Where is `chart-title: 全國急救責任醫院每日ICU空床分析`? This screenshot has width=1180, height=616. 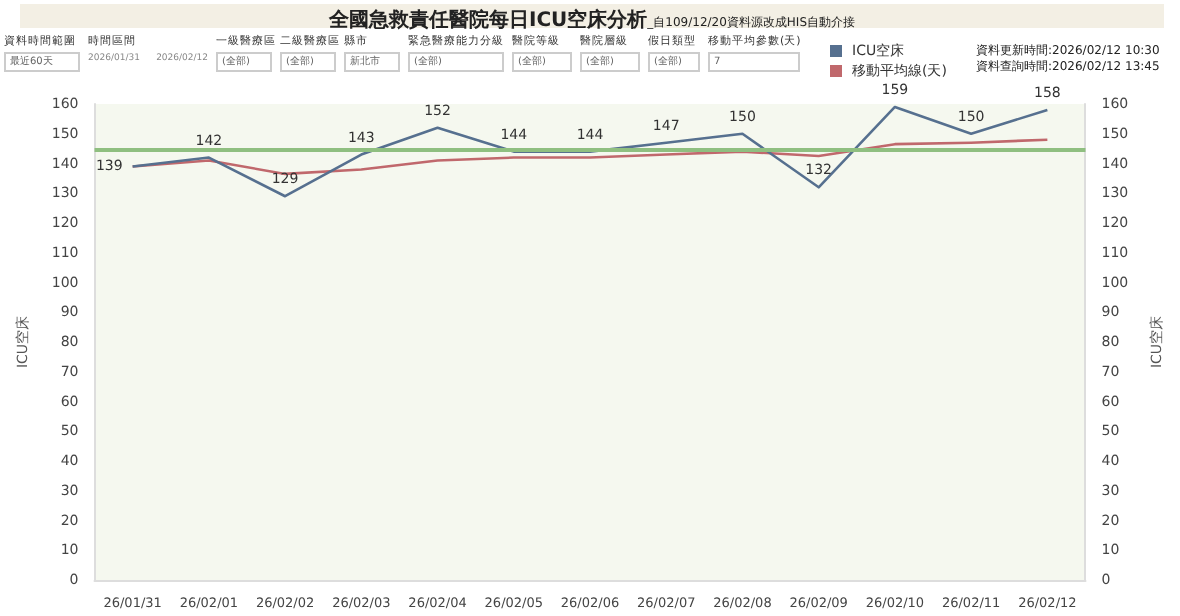 chart-title: 全國急救責任醫院每日ICU空床分析 is located at coordinates (488, 21).